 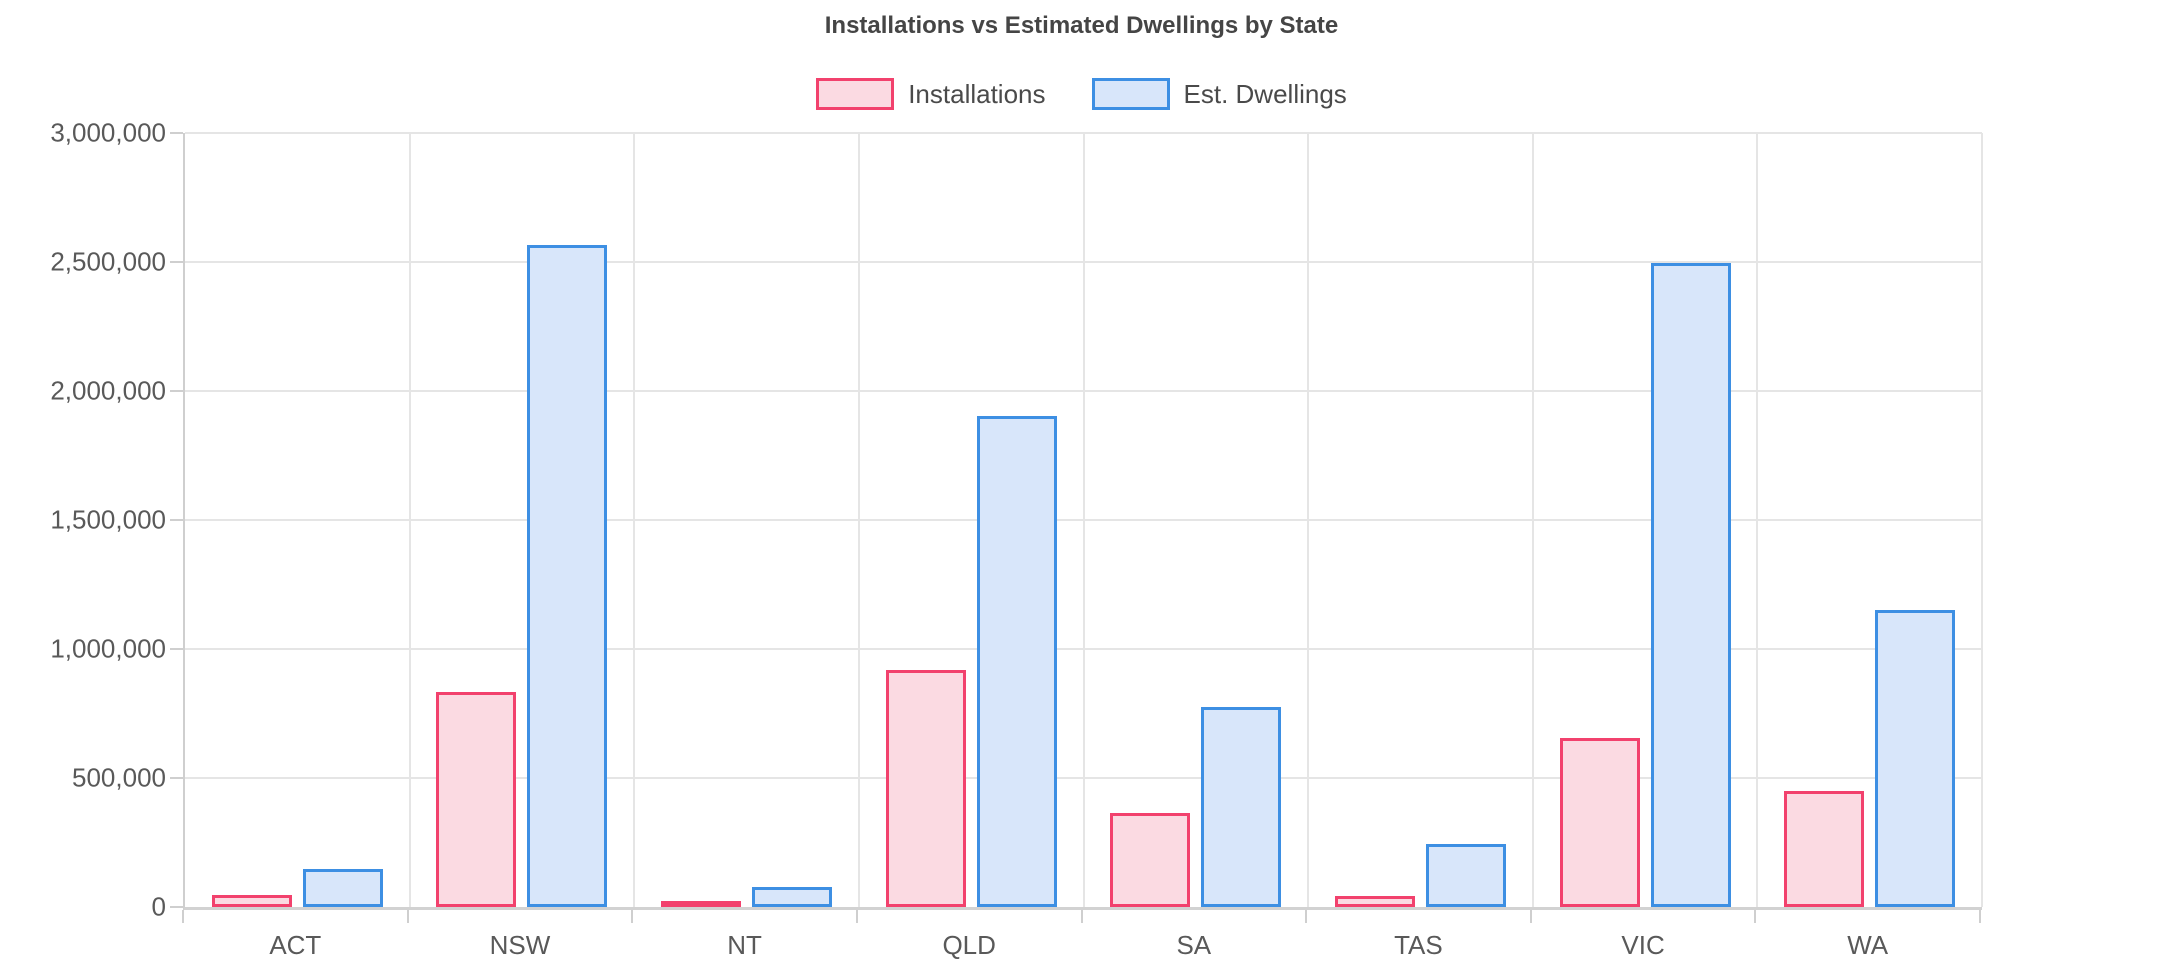 What do you see at coordinates (520, 945) in the screenshot?
I see `x-axis-label-nsw: NSW` at bounding box center [520, 945].